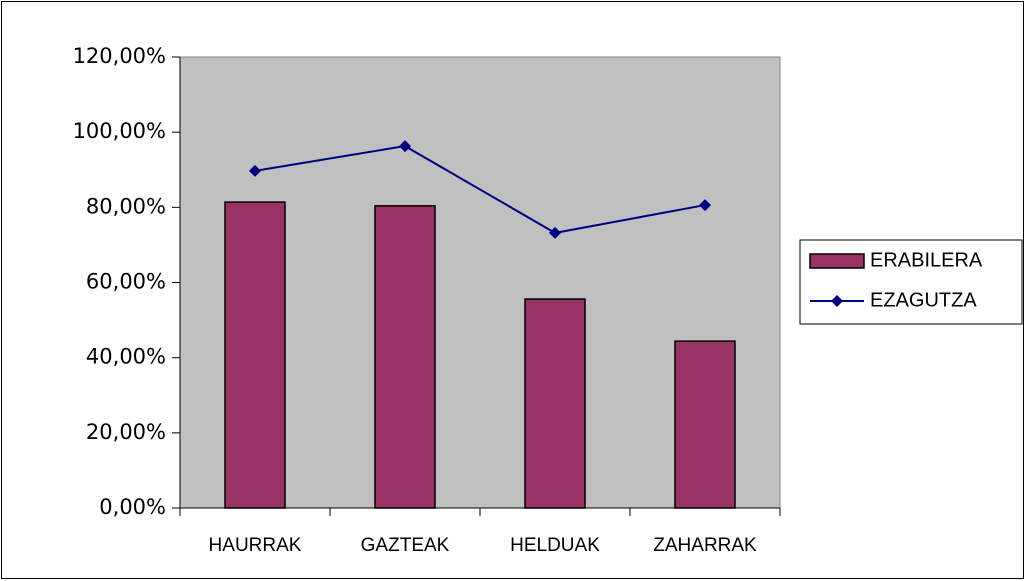 Image resolution: width=1026 pixels, height=581 pixels. Describe the element at coordinates (705, 545) in the screenshot. I see `x-tick-label: ZAHARRAK` at that location.